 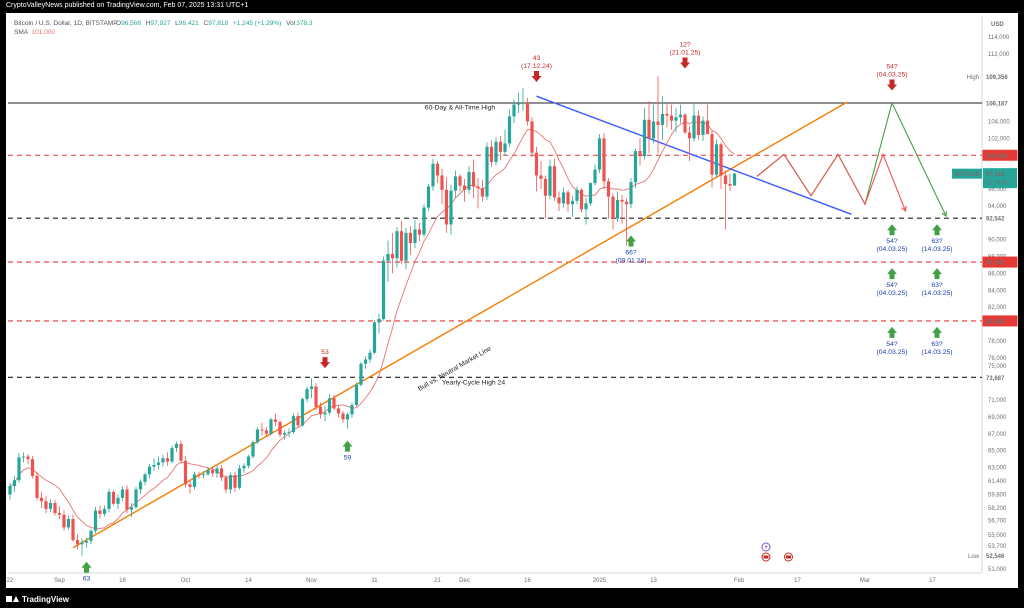 I want to click on y-tick-label: 58,200, so click(x=997, y=509).